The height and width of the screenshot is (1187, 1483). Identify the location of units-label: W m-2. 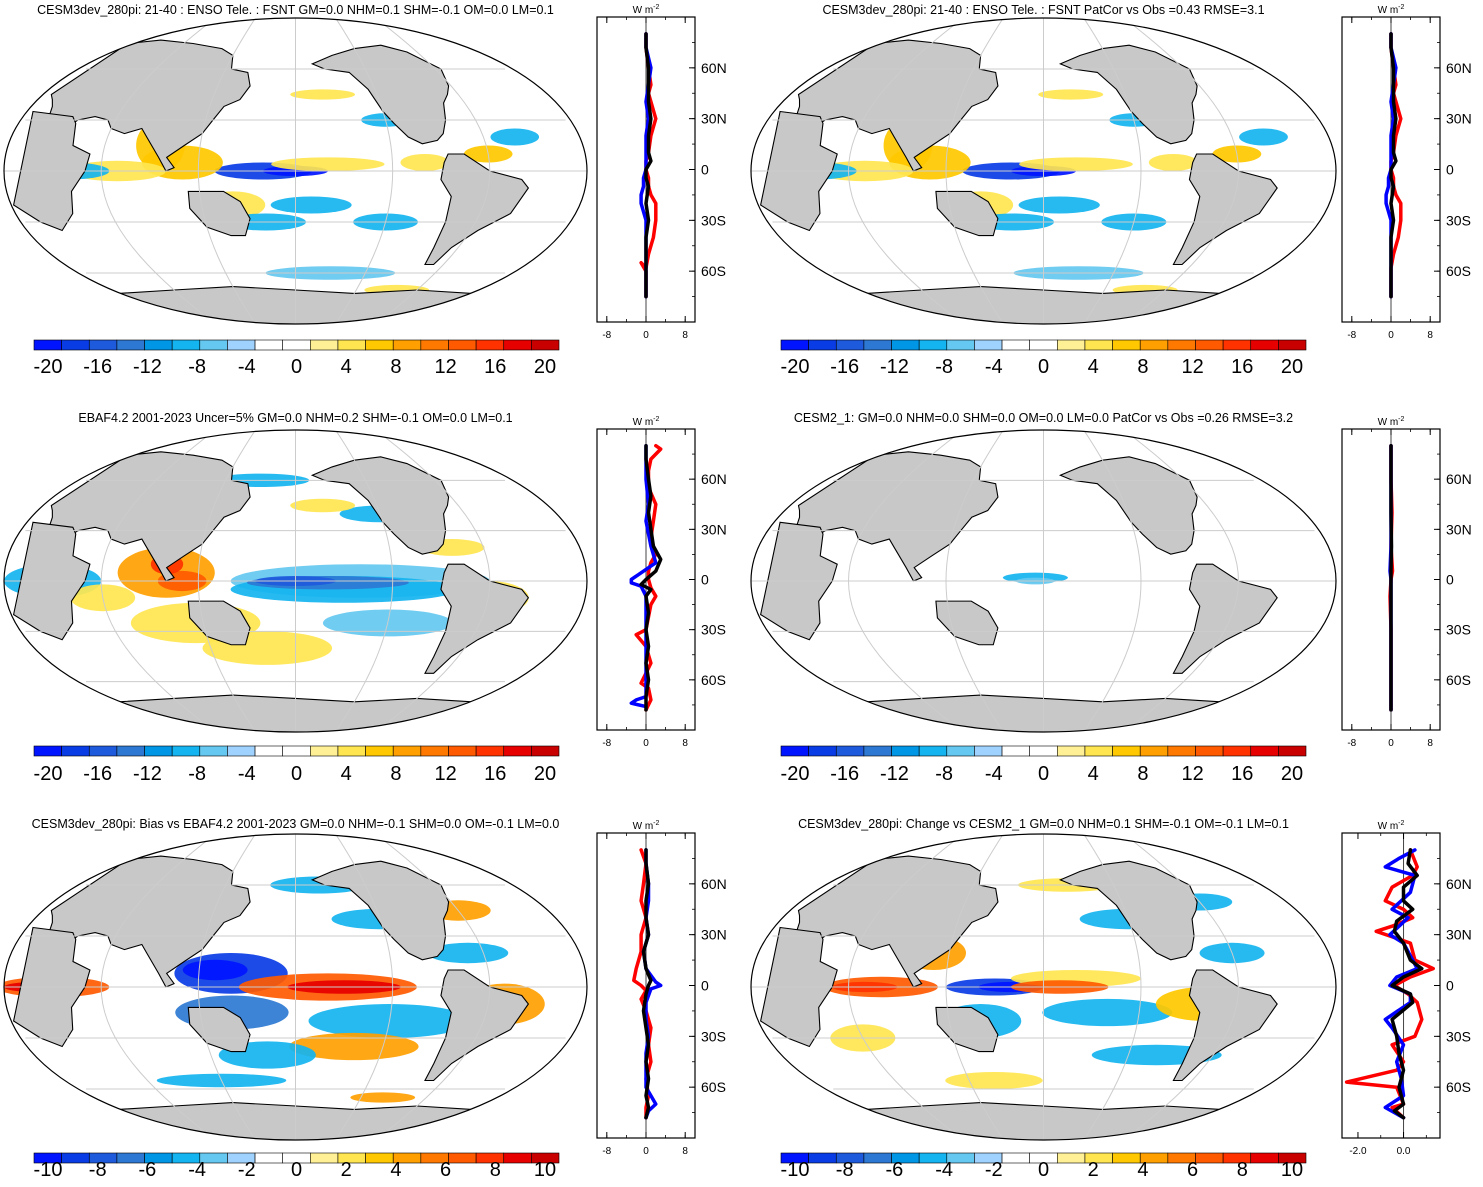
(1391, 10).